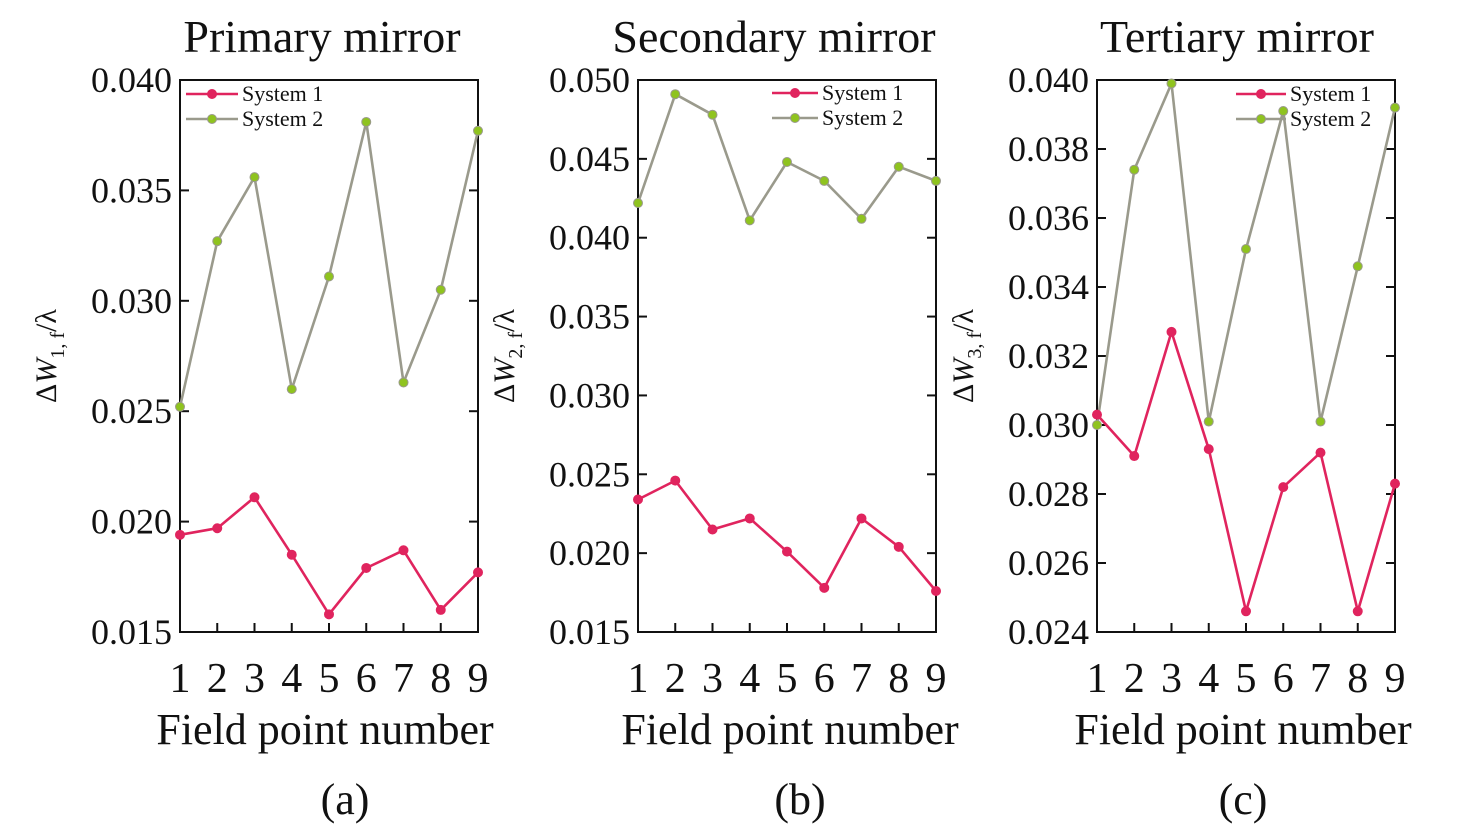 This screenshot has width=1476, height=837. What do you see at coordinates (773, 36) in the screenshot?
I see `chart-title: Secondary mirror` at bounding box center [773, 36].